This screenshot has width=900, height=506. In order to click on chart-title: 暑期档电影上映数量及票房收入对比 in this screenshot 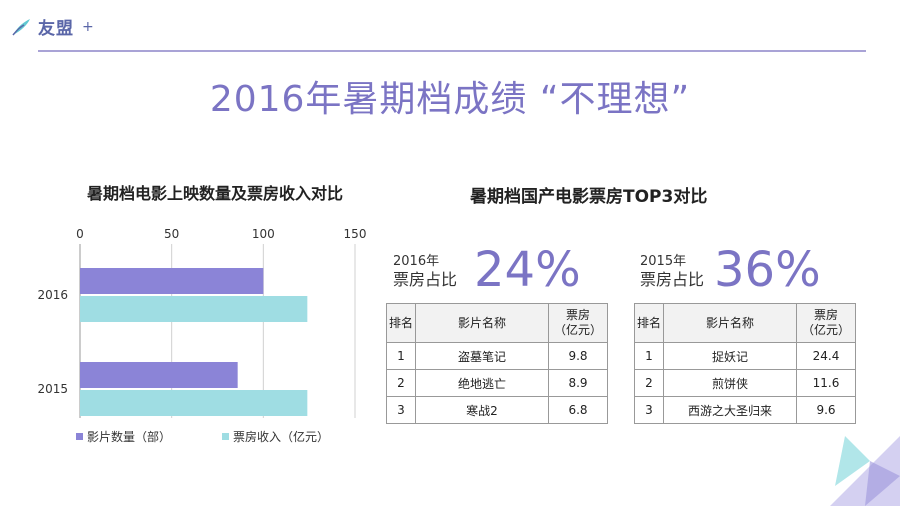, I will do `click(214, 193)`.